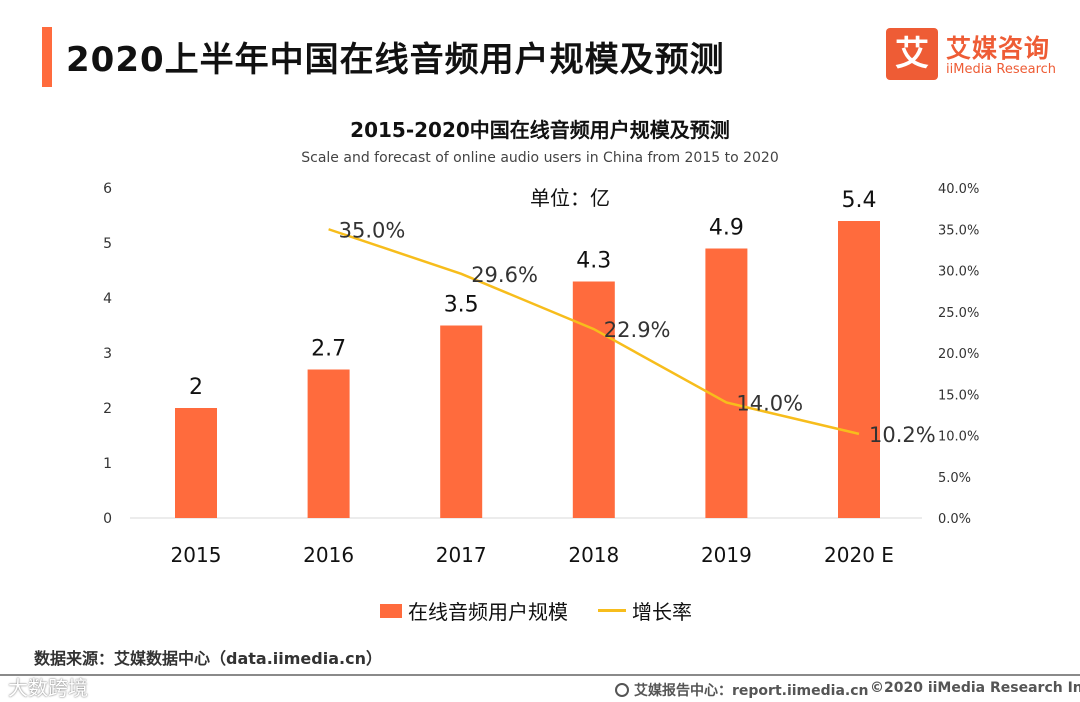  I want to click on y-left-tick-label: 5, so click(107, 244).